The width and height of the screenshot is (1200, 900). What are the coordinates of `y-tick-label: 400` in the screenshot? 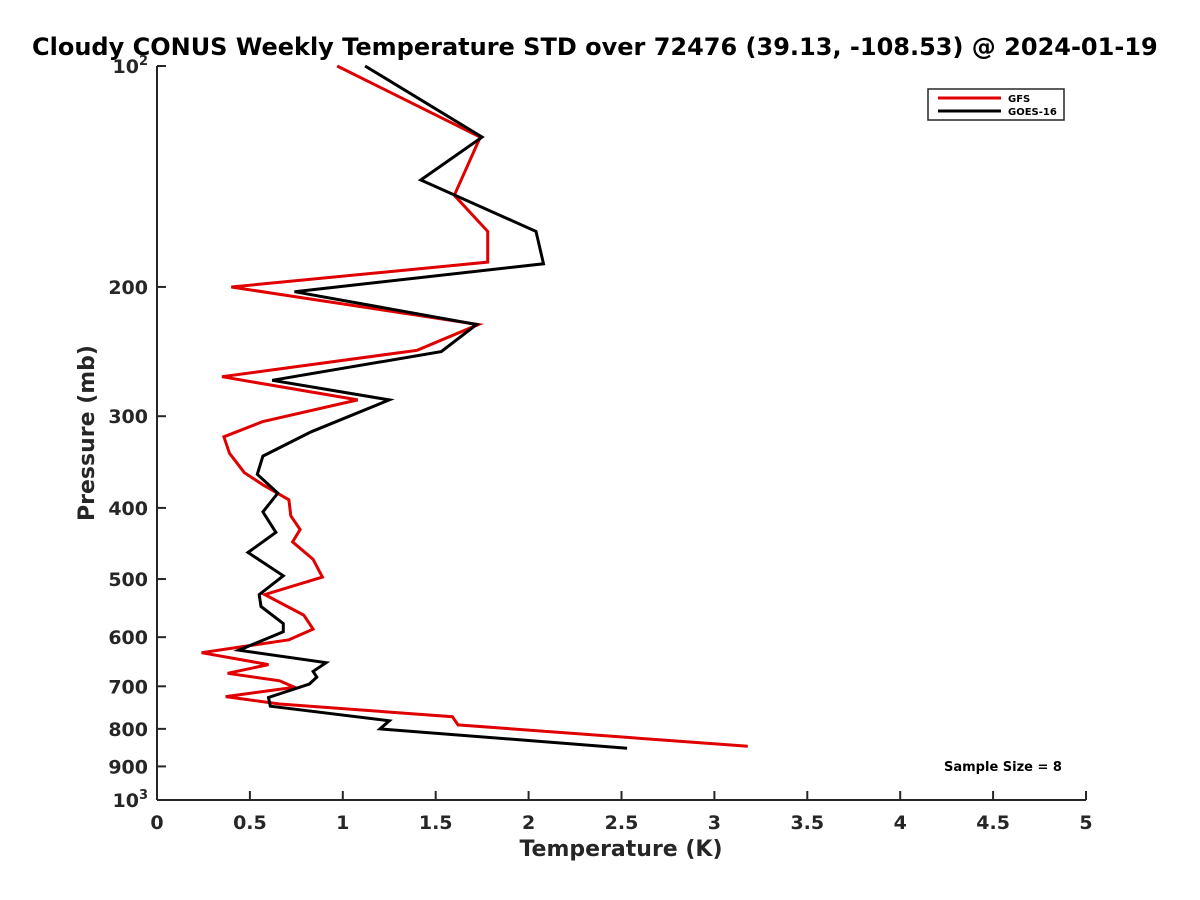 It's located at (128, 509).